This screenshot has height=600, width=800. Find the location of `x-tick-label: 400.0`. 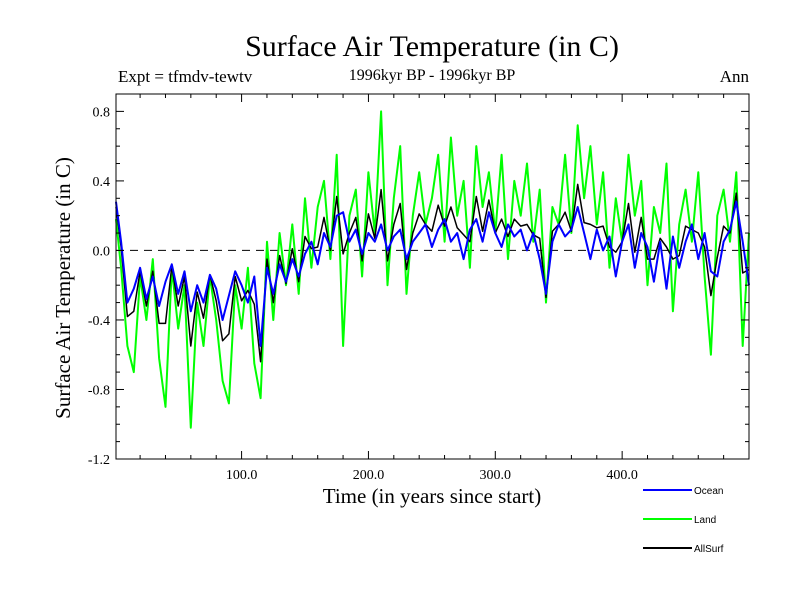

x-tick-label: 400.0 is located at coordinates (622, 475).